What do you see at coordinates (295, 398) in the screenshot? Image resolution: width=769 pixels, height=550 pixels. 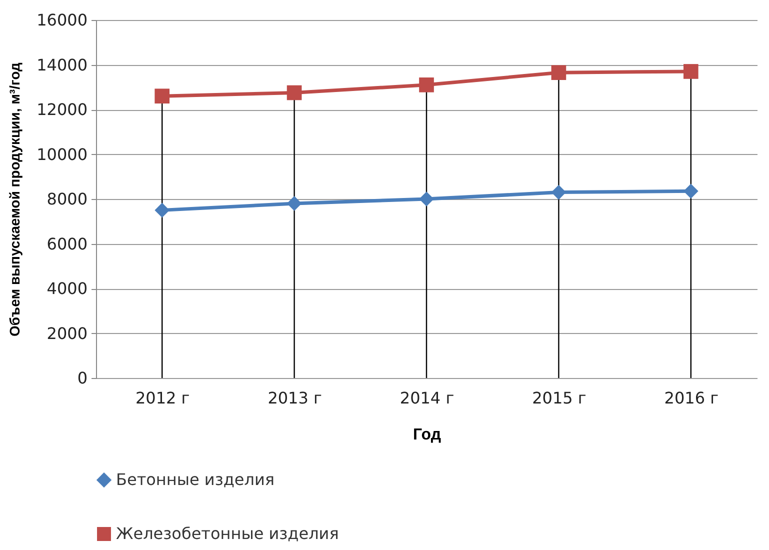 I see `x-tick-label: 2013 г` at bounding box center [295, 398].